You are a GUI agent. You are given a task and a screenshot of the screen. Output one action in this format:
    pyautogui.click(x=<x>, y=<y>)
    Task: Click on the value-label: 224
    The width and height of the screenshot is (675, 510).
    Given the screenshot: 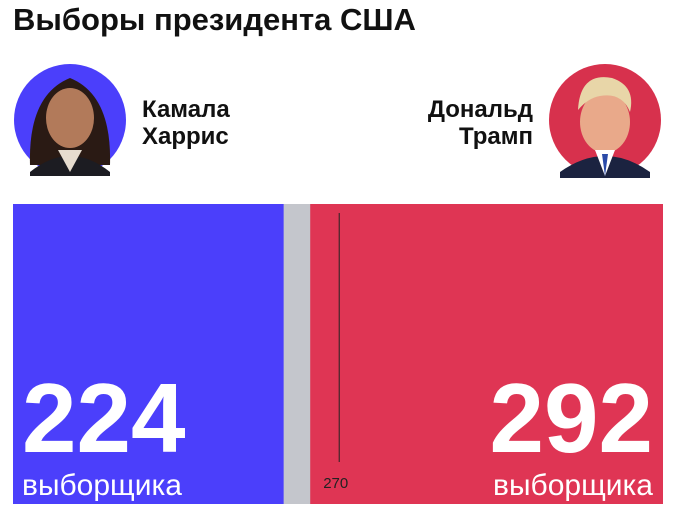 What is the action you would take?
    pyautogui.click(x=104, y=418)
    